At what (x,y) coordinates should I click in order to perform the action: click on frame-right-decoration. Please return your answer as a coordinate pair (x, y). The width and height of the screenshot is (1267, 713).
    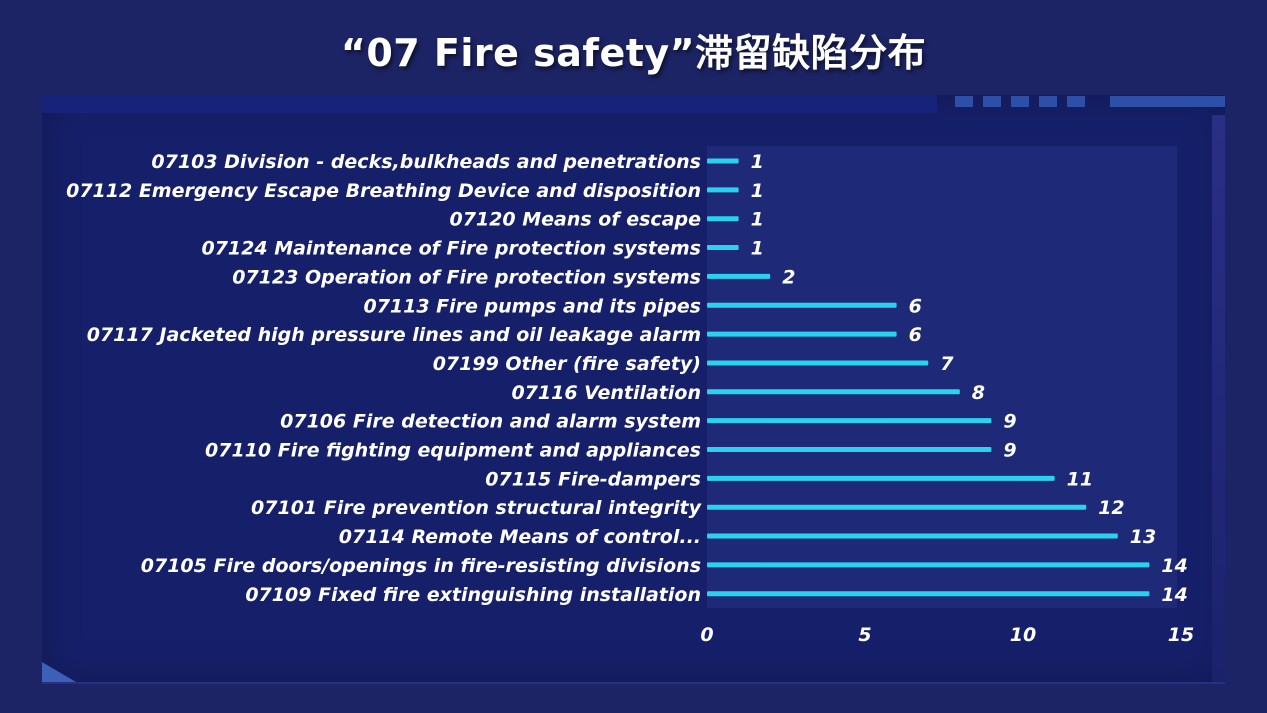
    Looking at the image, I should click on (1218, 398).